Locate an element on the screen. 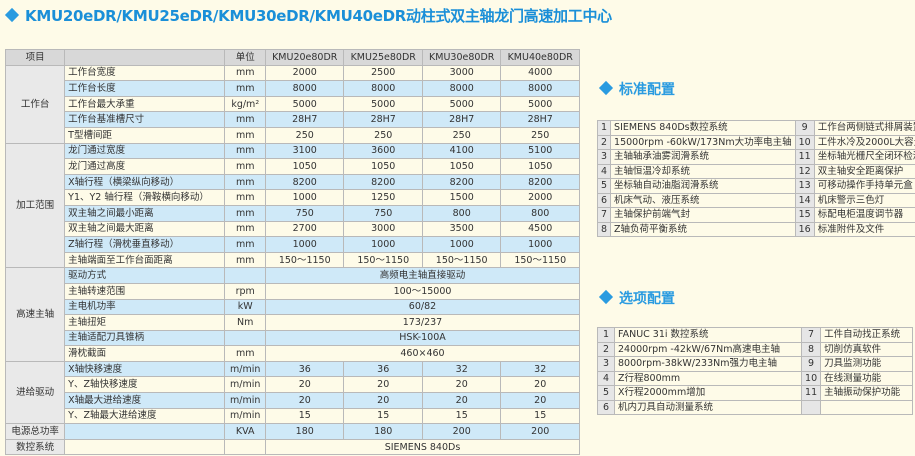  value-cell: 3100 is located at coordinates (304, 151).